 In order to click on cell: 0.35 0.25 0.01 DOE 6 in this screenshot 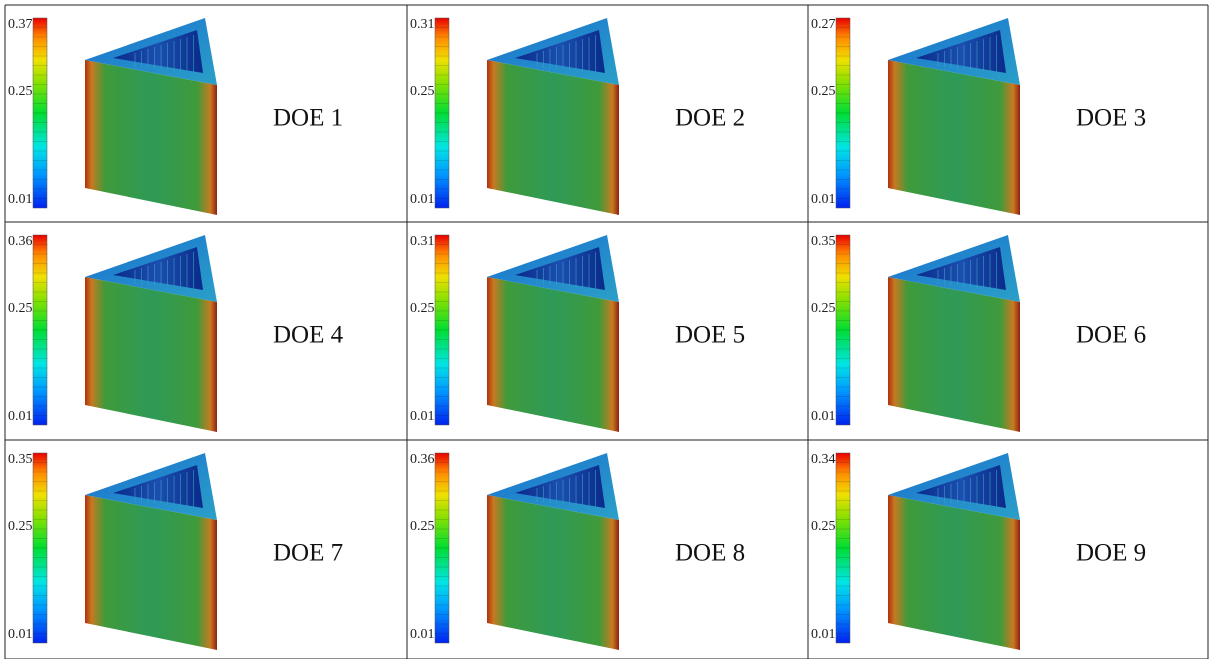, I will do `click(978, 333)`.